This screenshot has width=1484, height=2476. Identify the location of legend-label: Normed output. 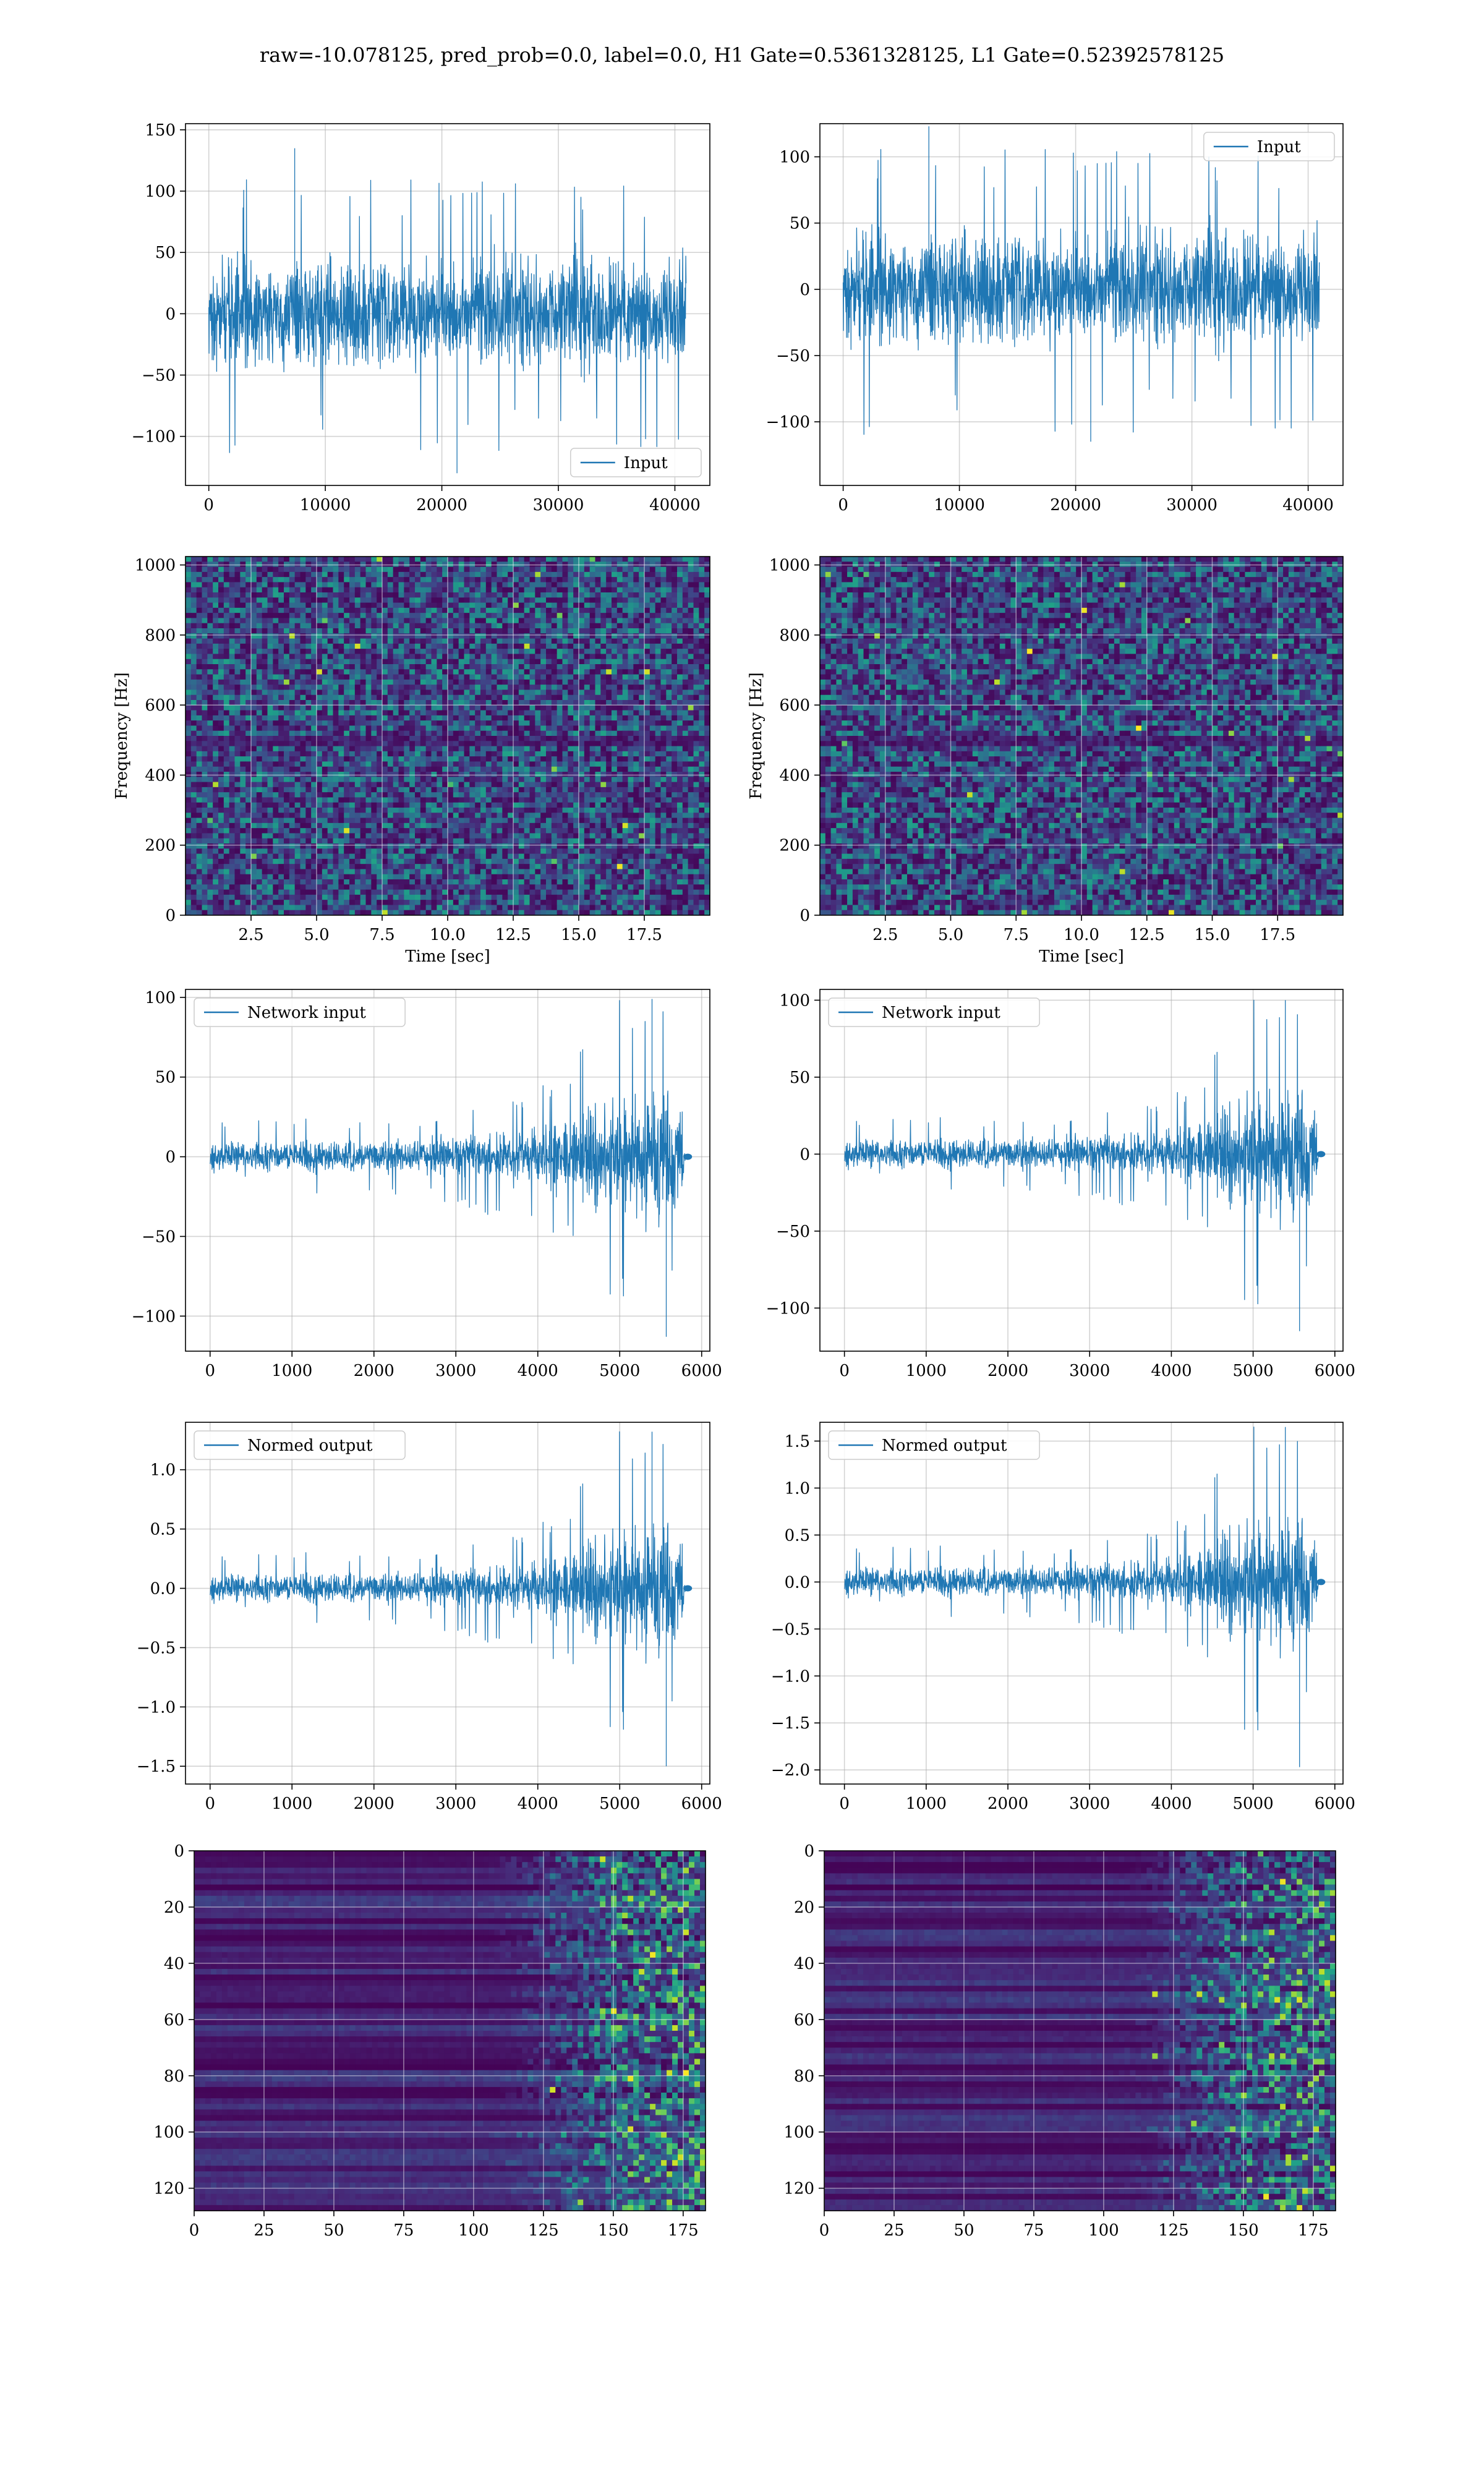
(944, 1446).